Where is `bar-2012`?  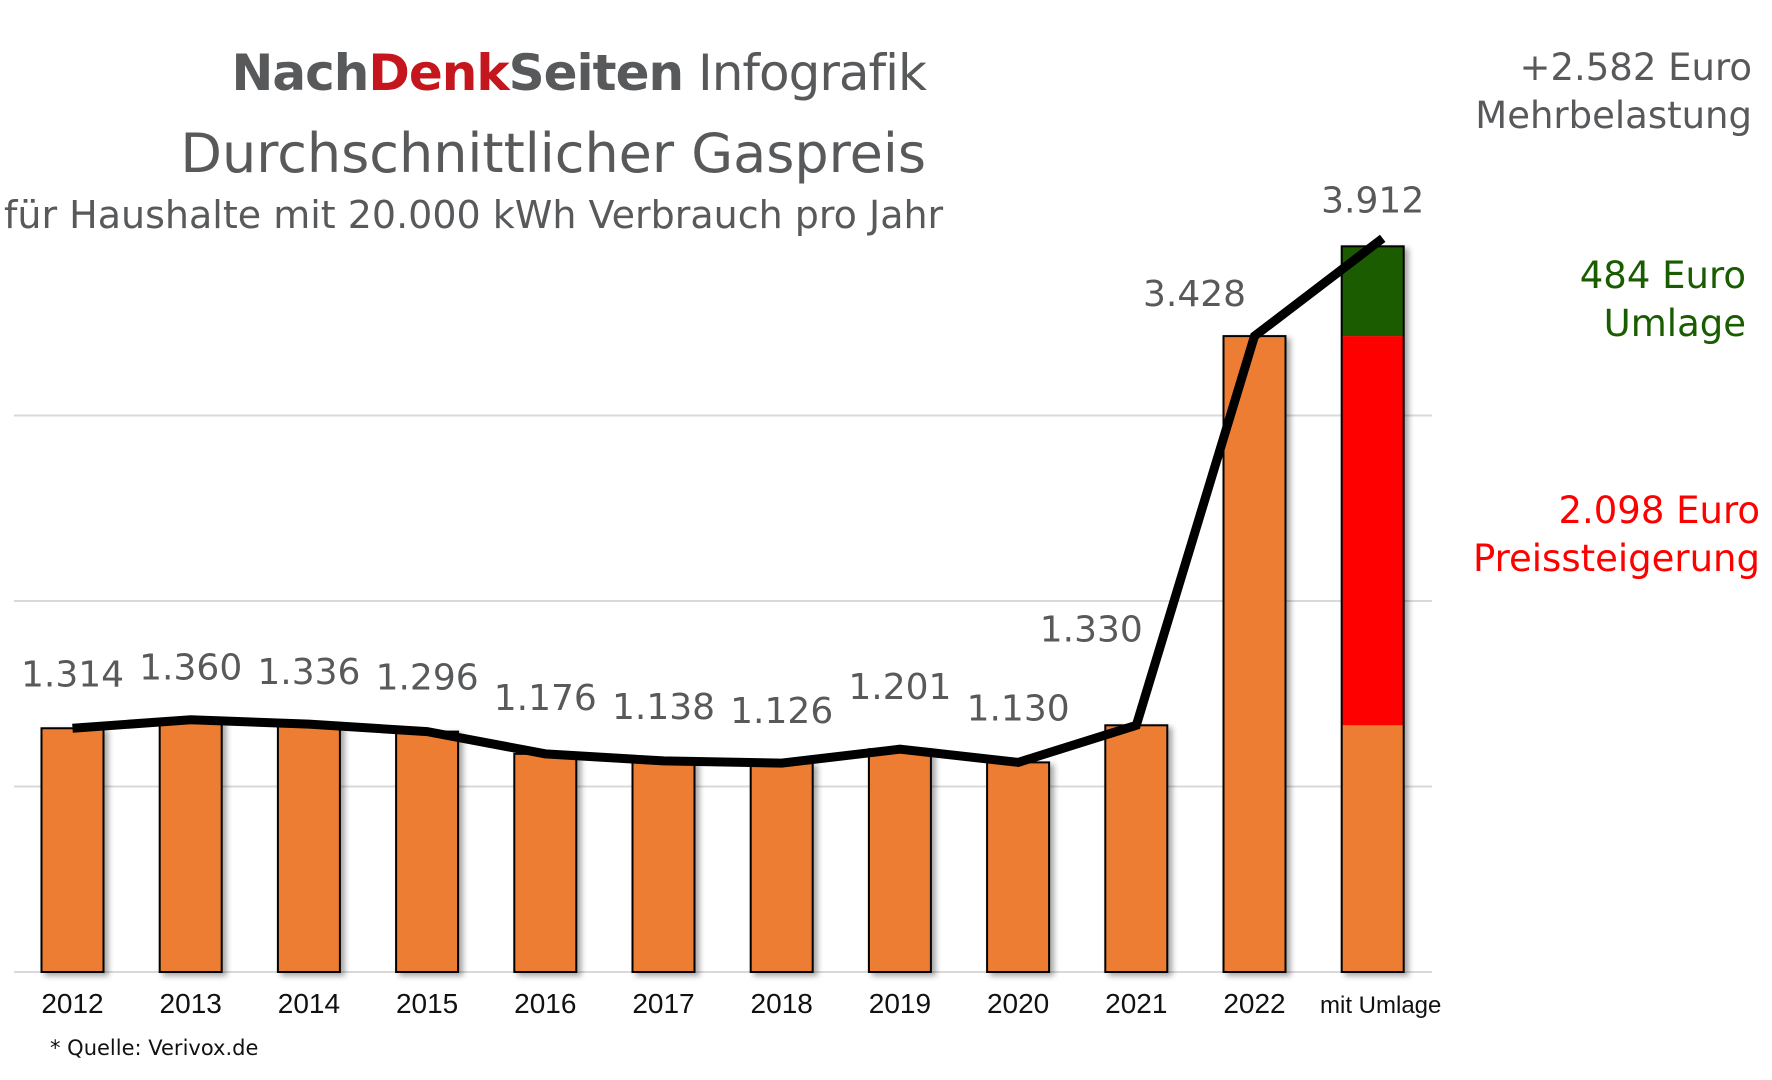
bar-2012 is located at coordinates (72, 850).